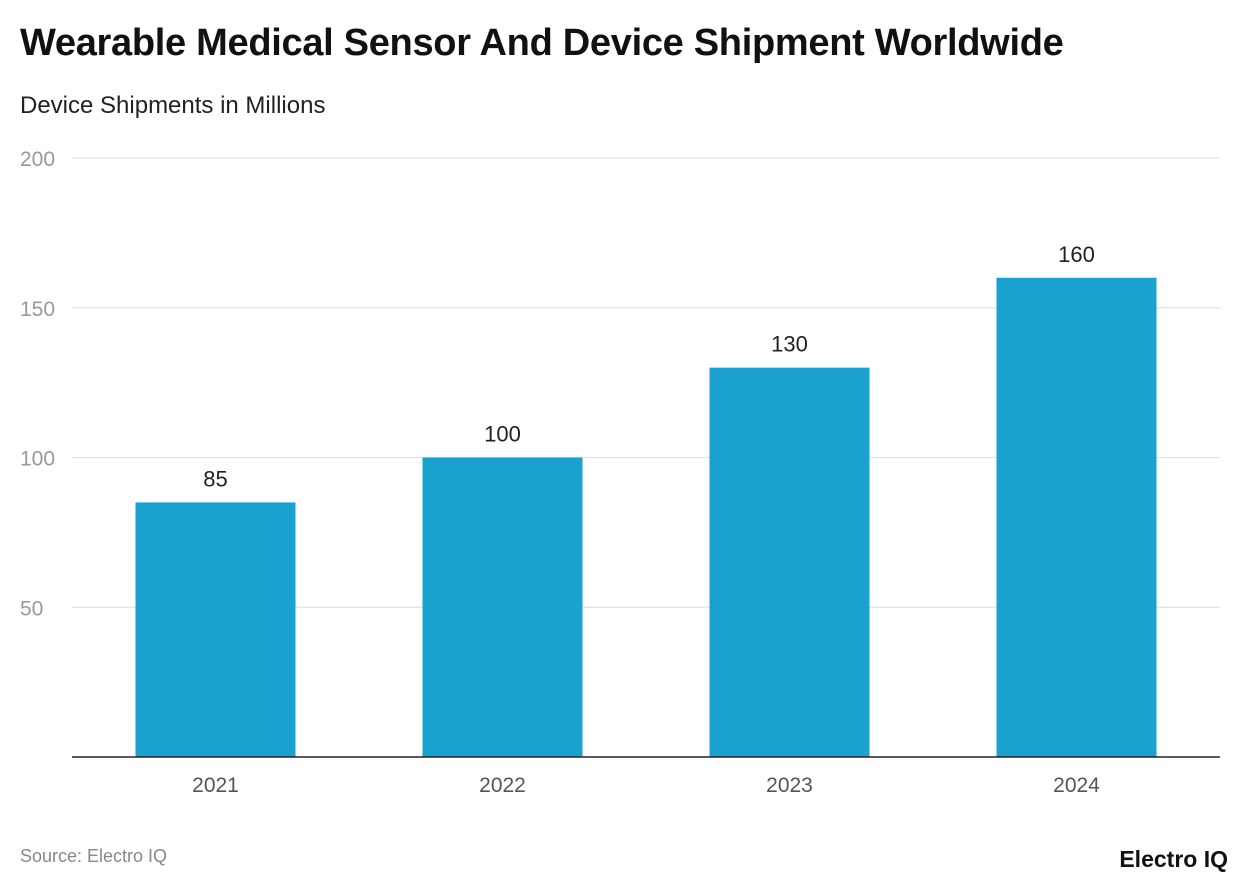 The height and width of the screenshot is (890, 1240). What do you see at coordinates (1076, 785) in the screenshot?
I see `x-tick-label: 2024` at bounding box center [1076, 785].